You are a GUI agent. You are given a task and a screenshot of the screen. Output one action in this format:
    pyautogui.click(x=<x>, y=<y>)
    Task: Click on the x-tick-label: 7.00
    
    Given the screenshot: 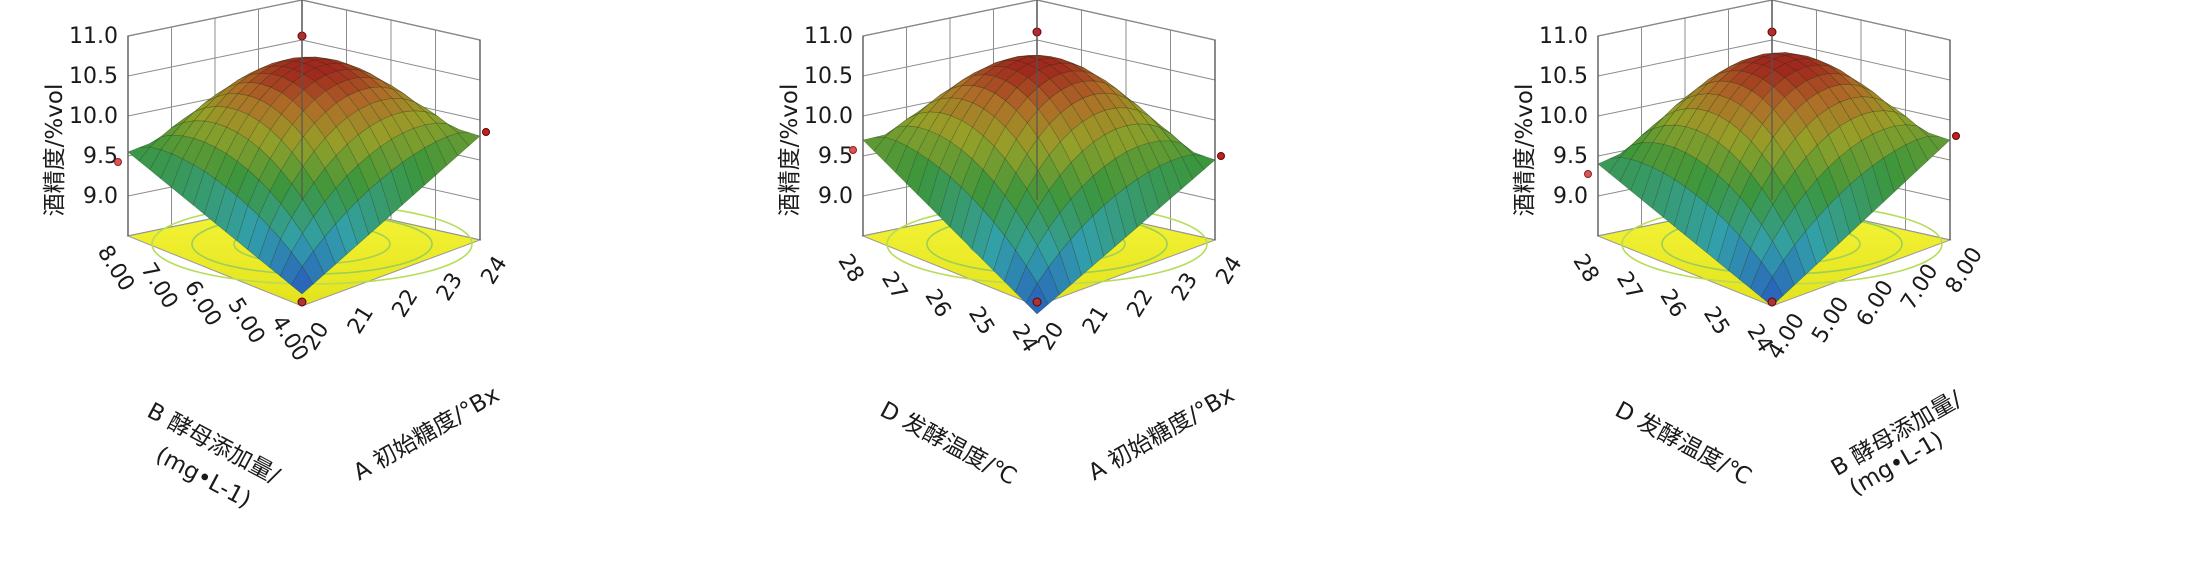 What is the action you would take?
    pyautogui.click(x=1919, y=287)
    